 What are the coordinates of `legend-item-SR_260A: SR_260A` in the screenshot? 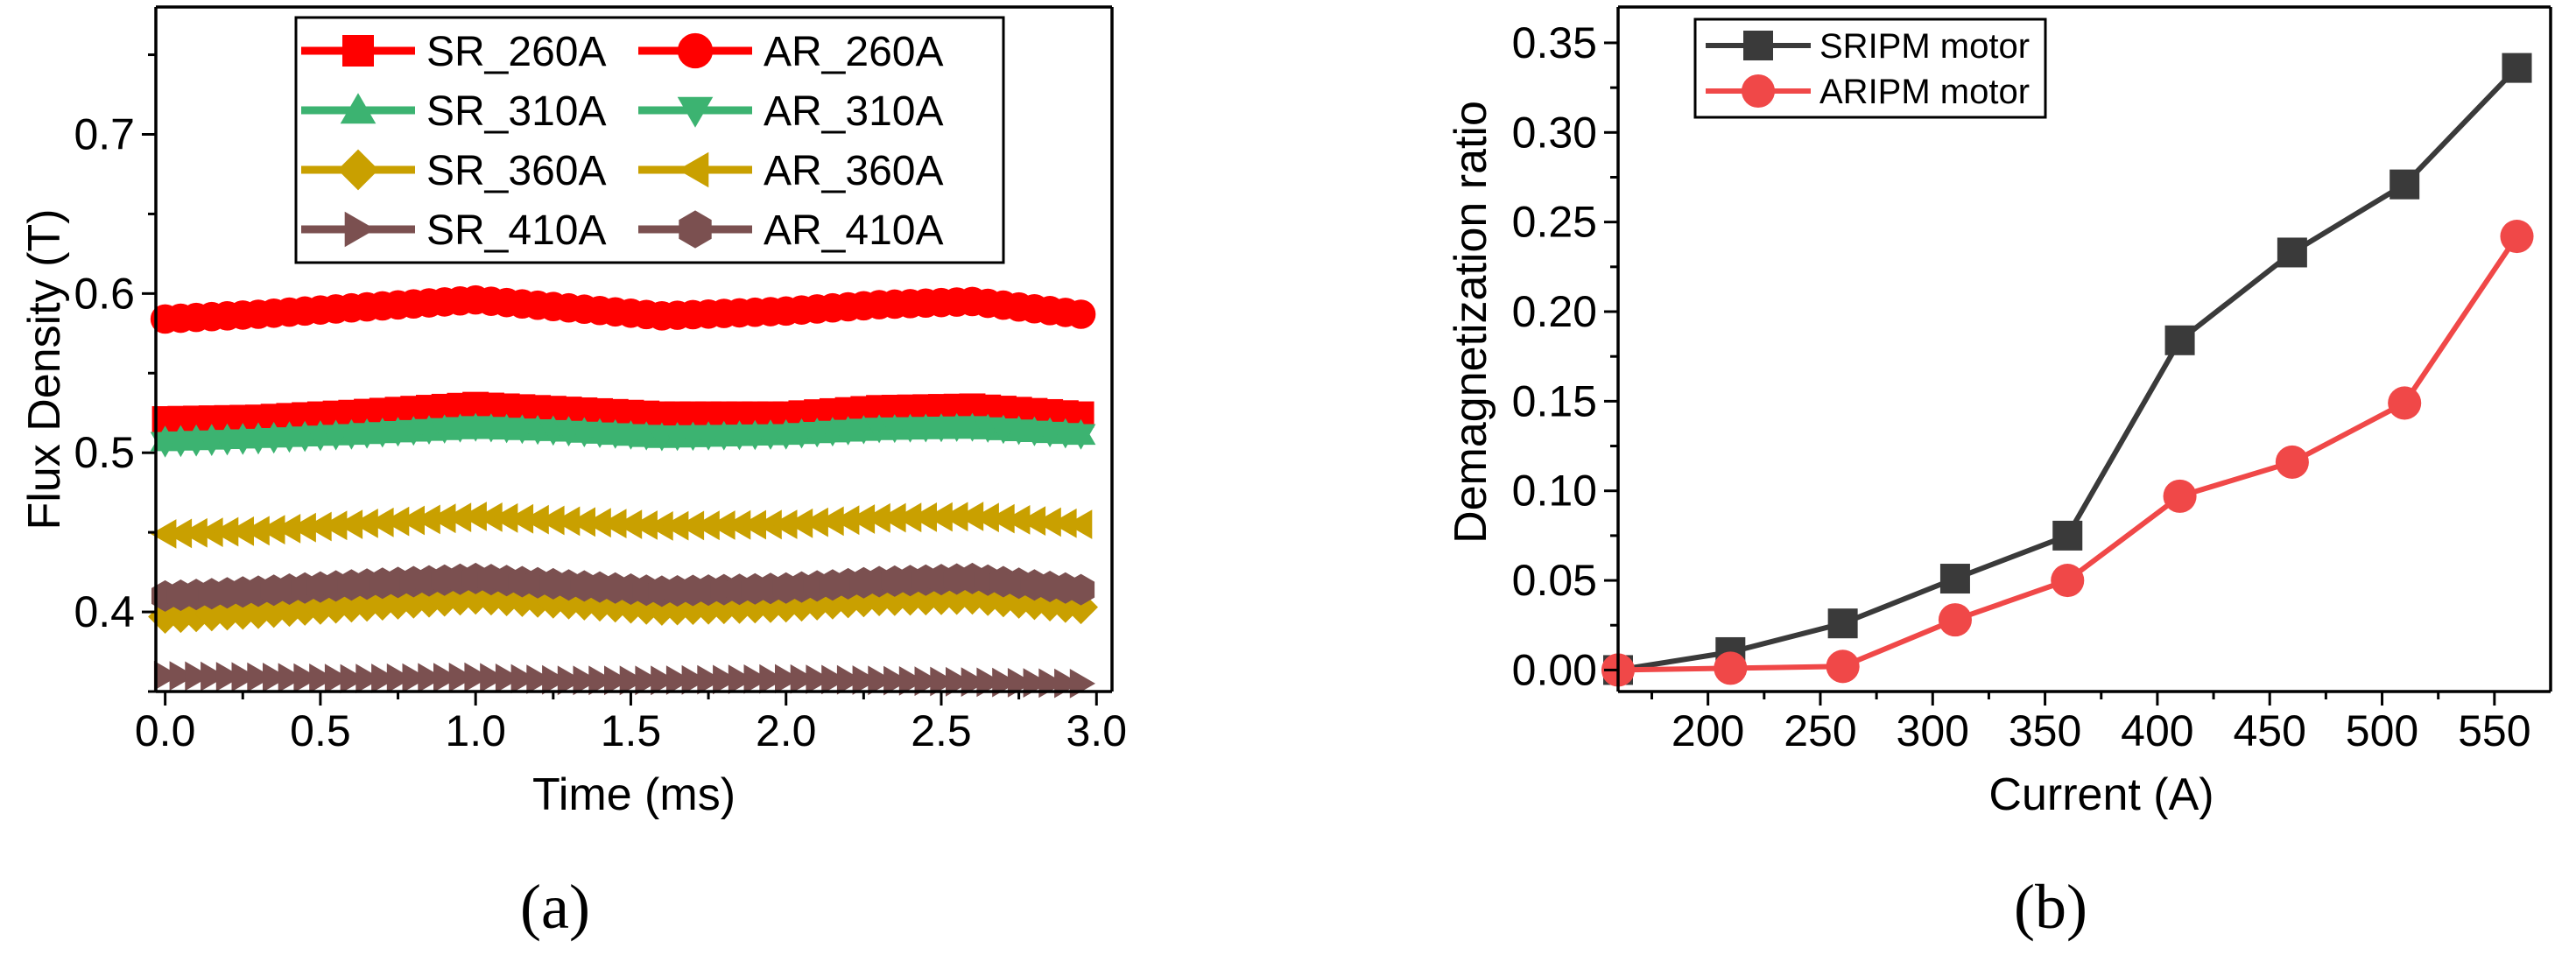 It's located at (453, 52).